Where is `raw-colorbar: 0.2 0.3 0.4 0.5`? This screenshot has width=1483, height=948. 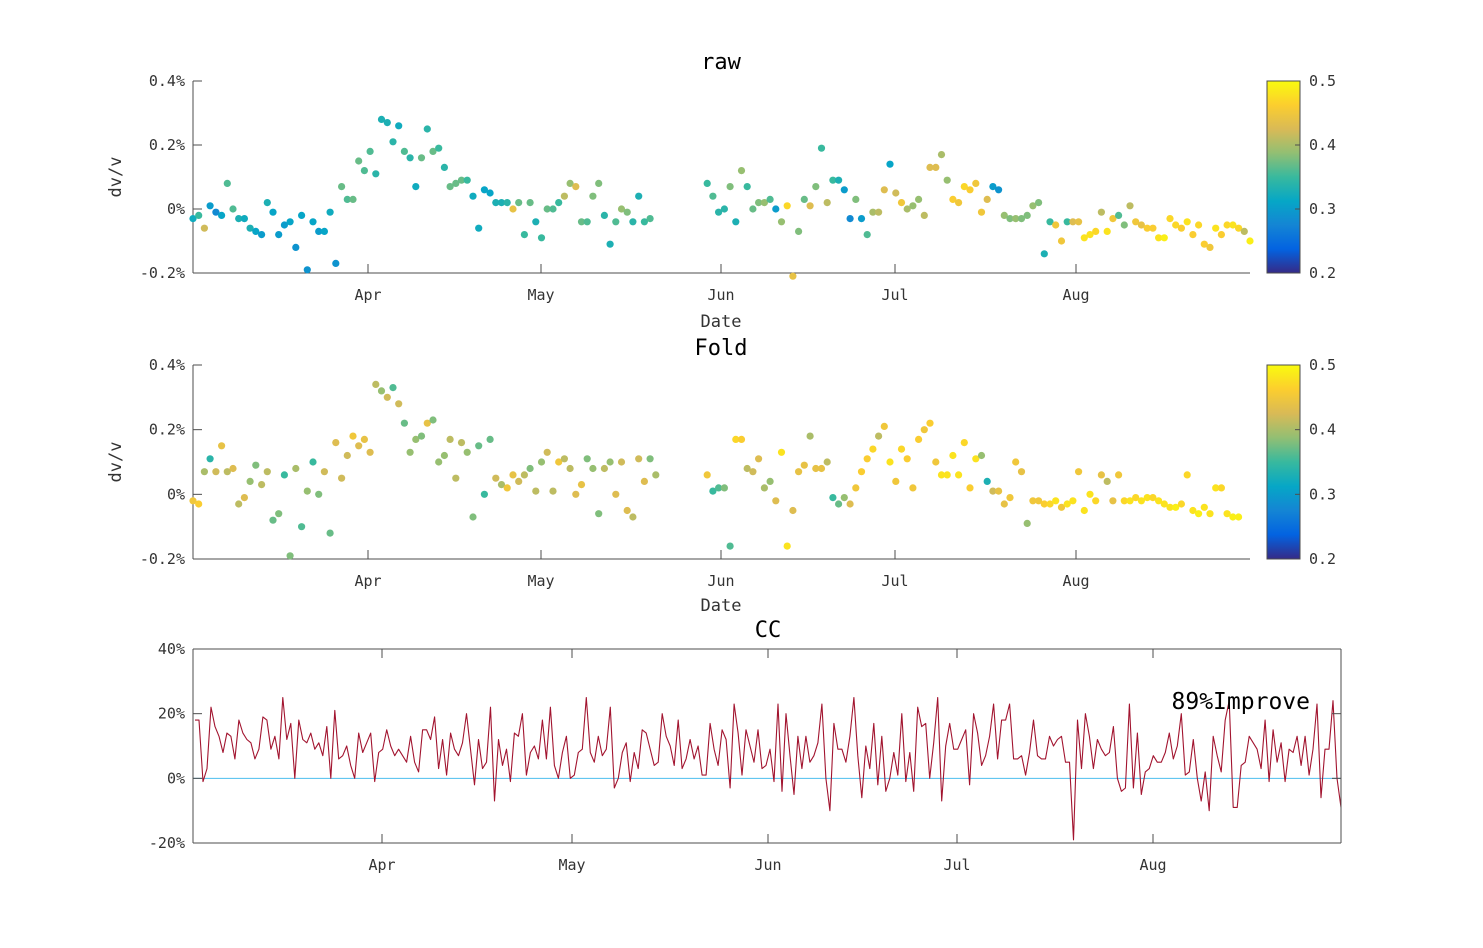 raw-colorbar: 0.2 0.3 0.4 0.5 is located at coordinates (1301, 177).